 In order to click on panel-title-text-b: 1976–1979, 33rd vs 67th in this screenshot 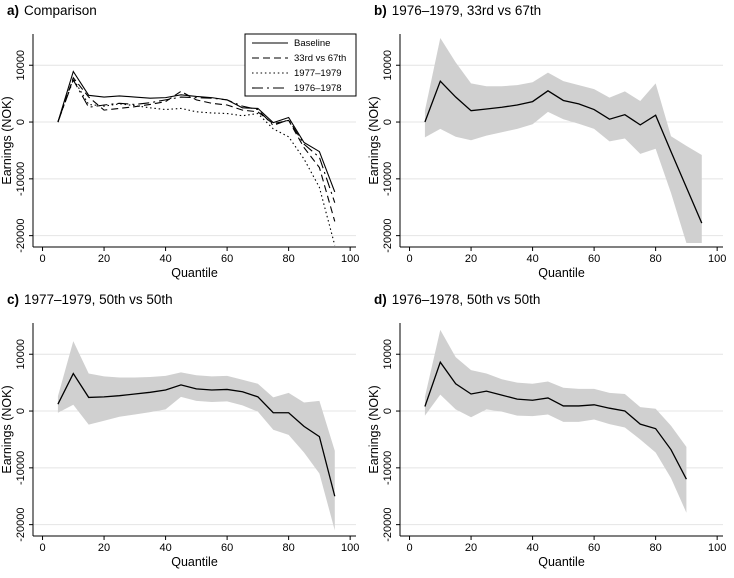, I will do `click(466, 10)`.